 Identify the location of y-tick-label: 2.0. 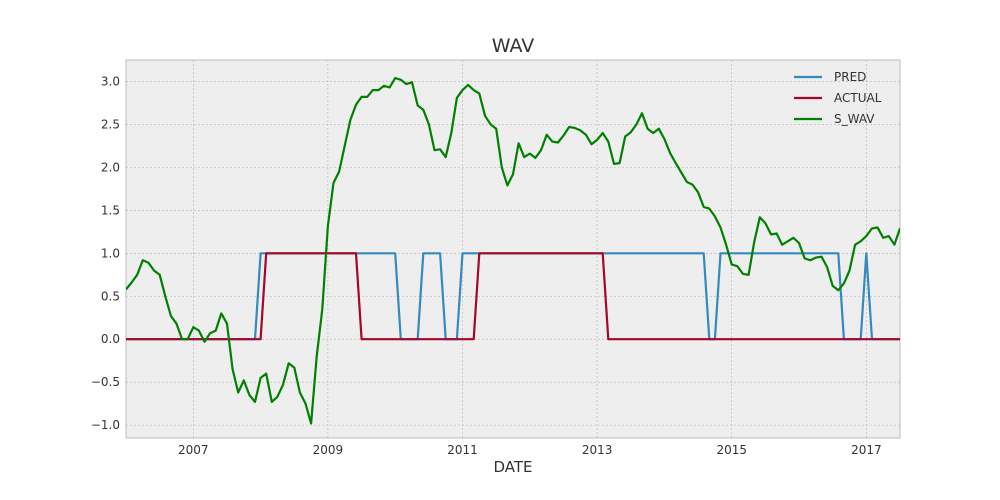
(110, 167).